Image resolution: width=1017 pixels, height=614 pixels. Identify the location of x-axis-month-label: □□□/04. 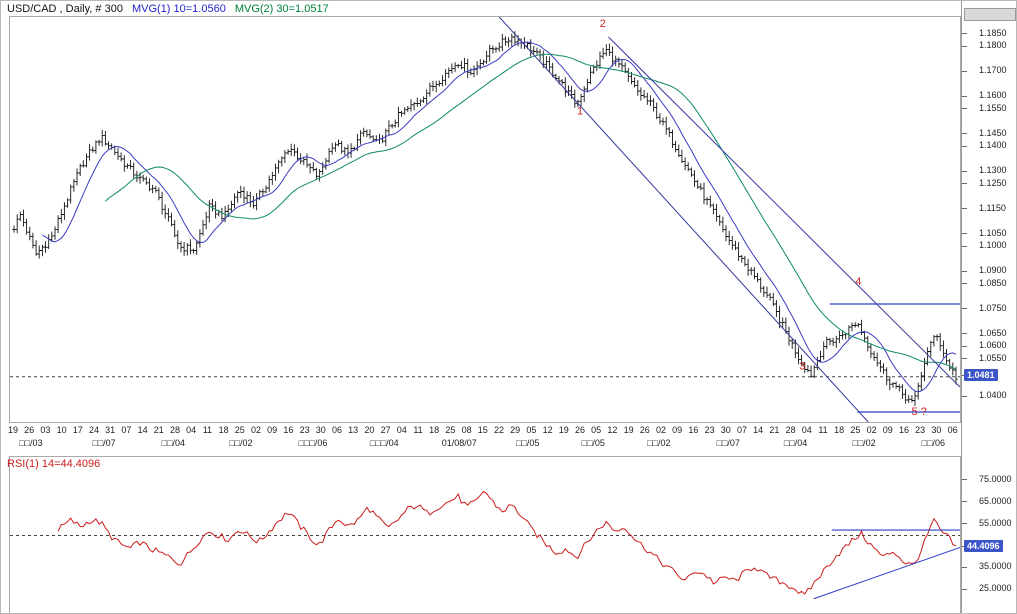
(384, 443).